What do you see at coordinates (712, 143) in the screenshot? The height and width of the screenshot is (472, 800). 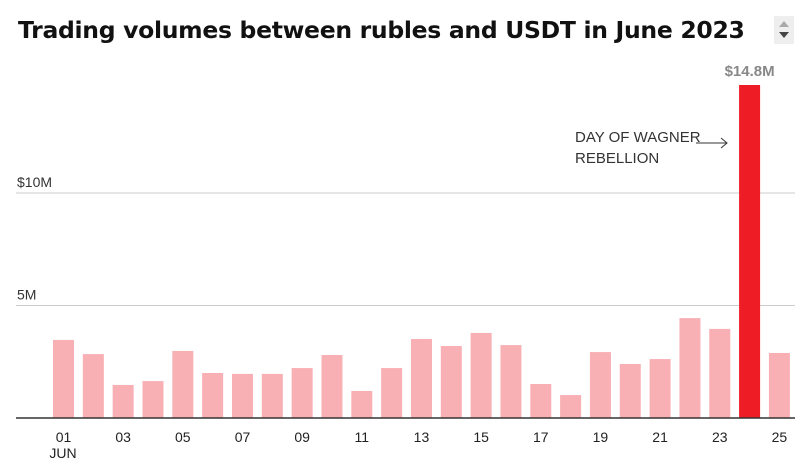 I see `annotation-arrow-icon` at bounding box center [712, 143].